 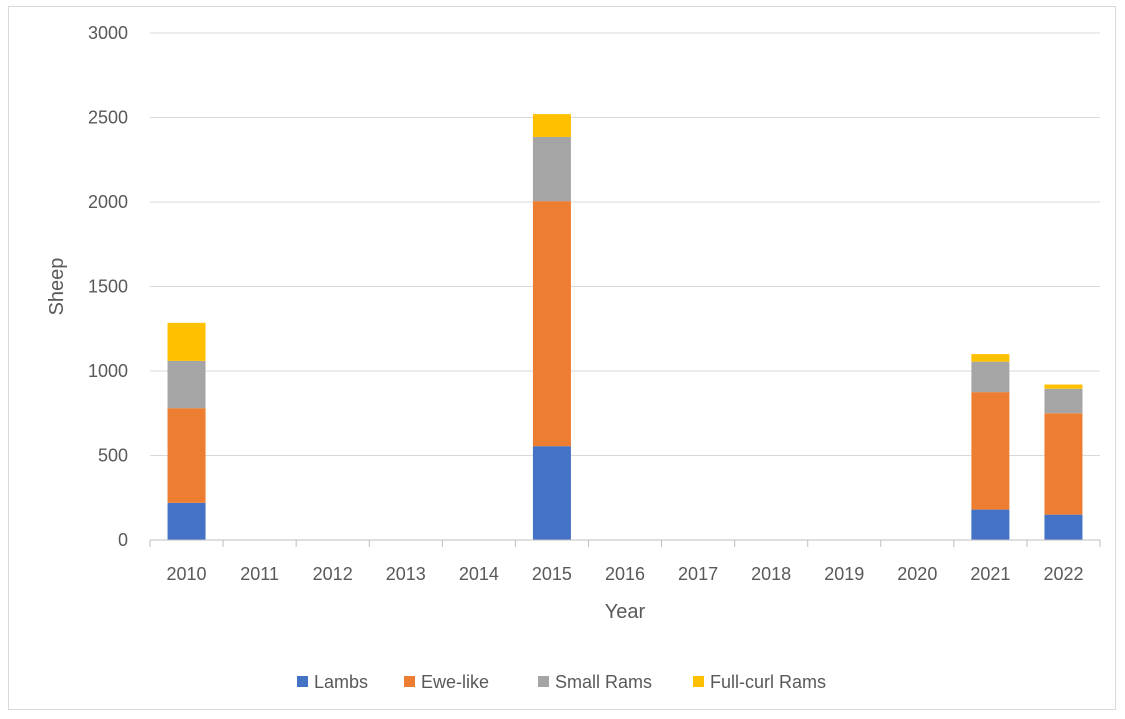 I want to click on x-tick-label: 2014, so click(x=479, y=574).